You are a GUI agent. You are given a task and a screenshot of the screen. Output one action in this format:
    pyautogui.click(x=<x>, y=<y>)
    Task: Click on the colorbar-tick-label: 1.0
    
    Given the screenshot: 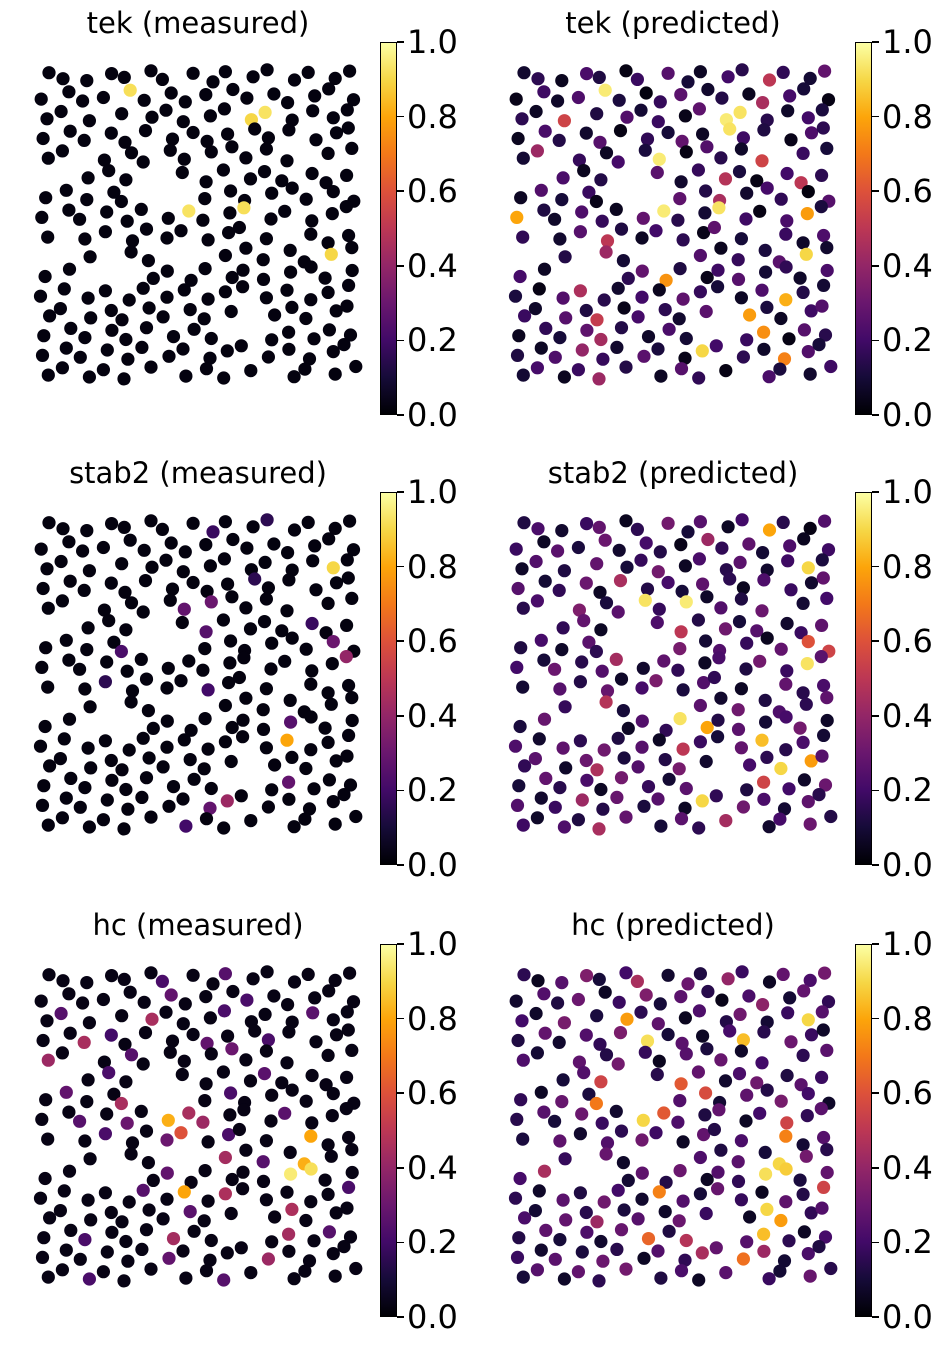 What is the action you would take?
    pyautogui.click(x=907, y=944)
    